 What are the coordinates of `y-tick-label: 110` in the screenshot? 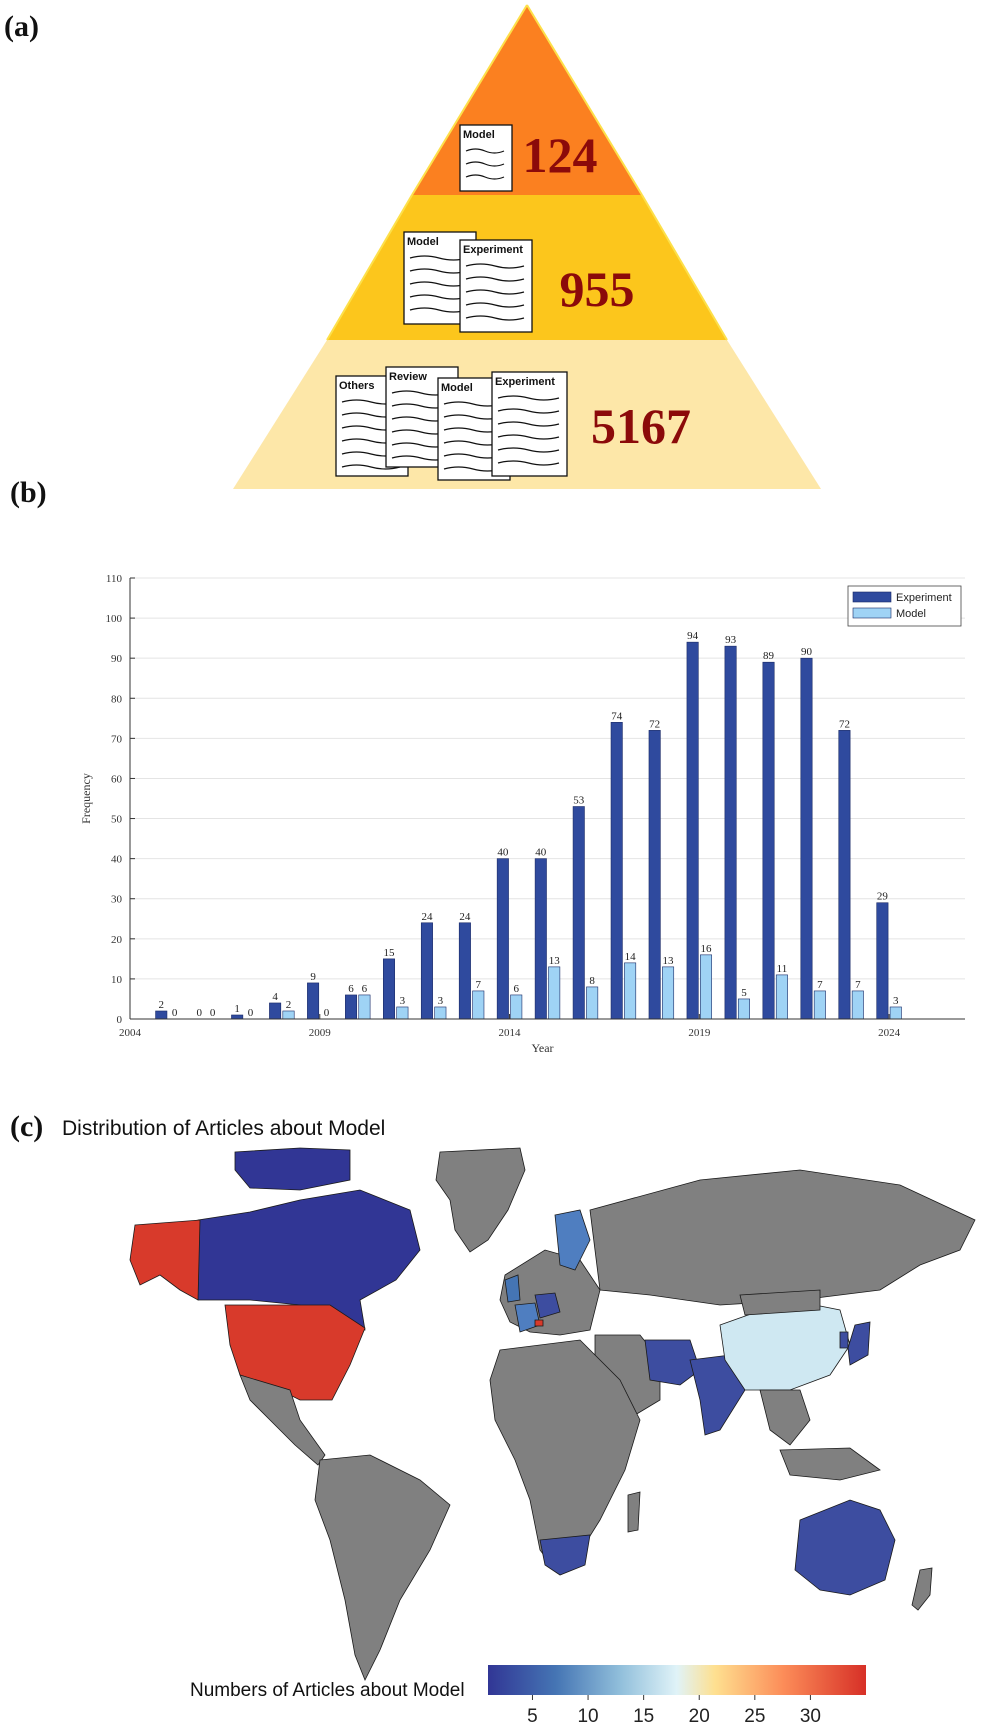 It's located at (114, 579).